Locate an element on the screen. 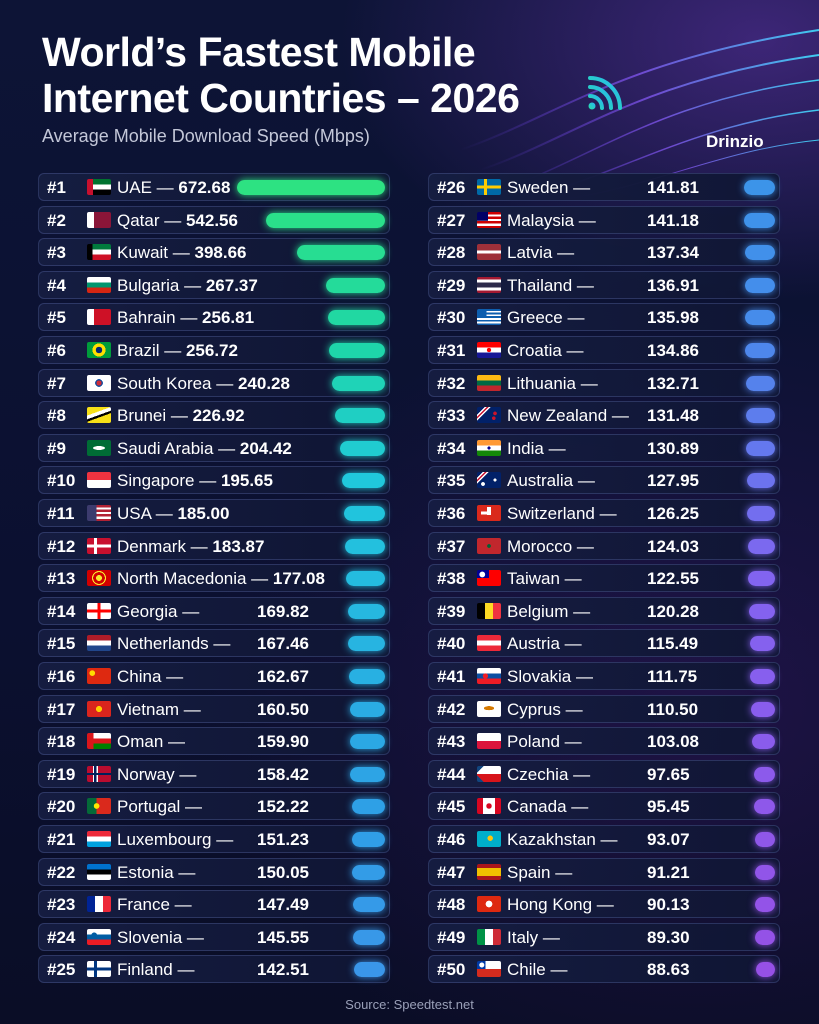  table-row: #22 Estonia — 150.05 is located at coordinates (214, 871).